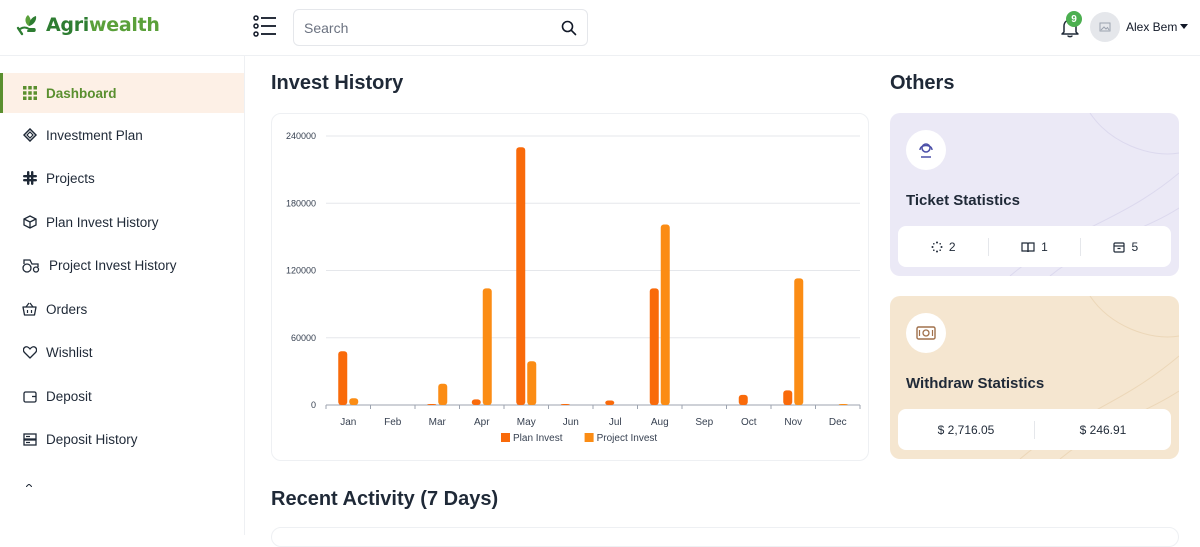  Describe the element at coordinates (438, 422) in the screenshot. I see `x-tick-label: Mar` at that location.